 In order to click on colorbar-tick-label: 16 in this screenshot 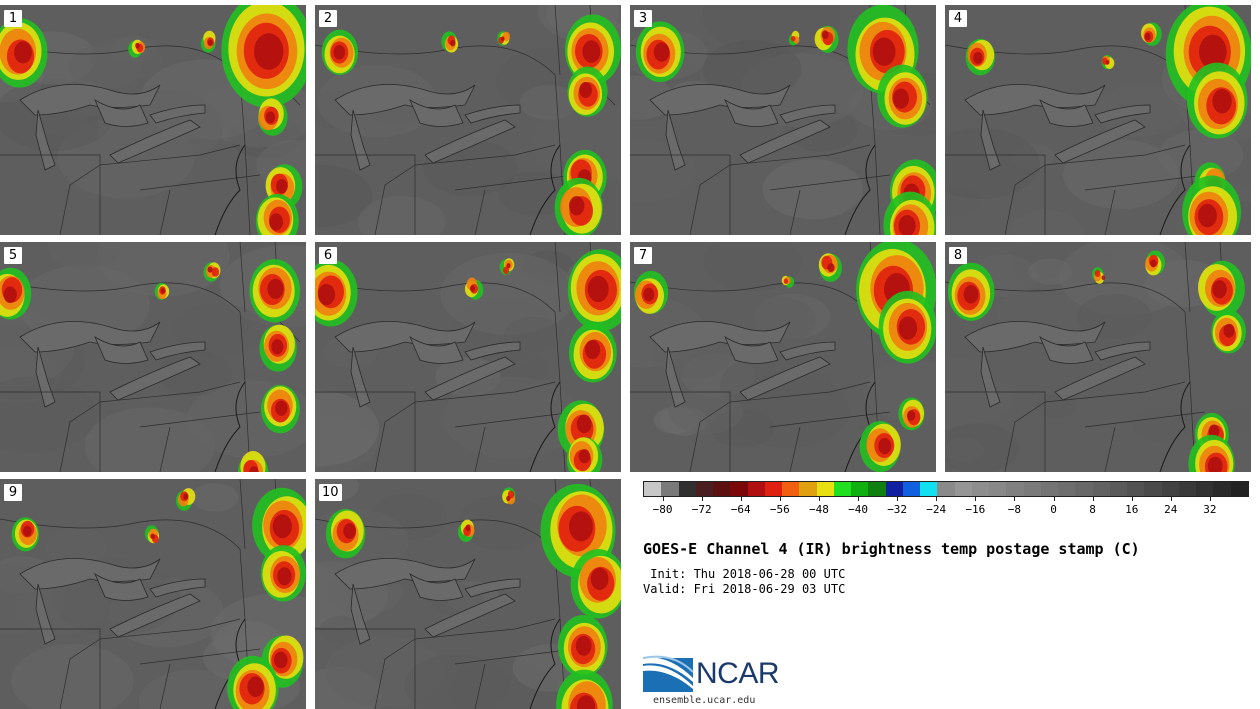, I will do `click(1132, 509)`.